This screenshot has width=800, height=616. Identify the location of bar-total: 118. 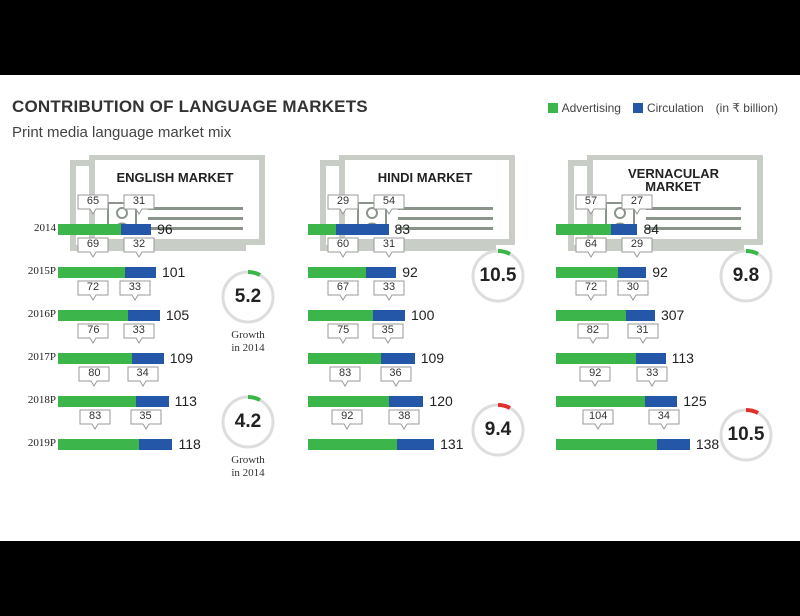
(189, 444).